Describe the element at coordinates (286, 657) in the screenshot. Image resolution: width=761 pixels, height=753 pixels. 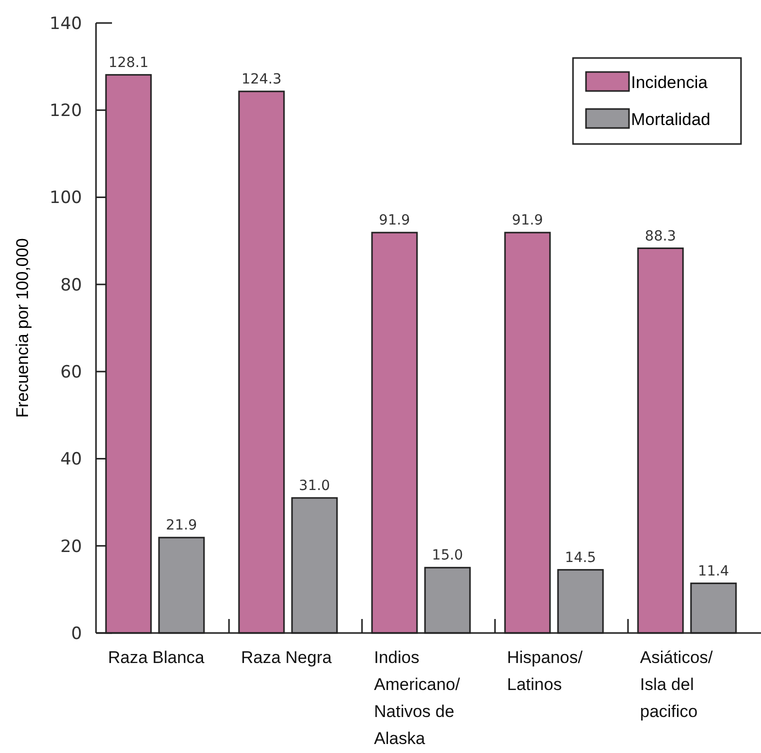
I see `x-tick-label: Raza Negra` at that location.